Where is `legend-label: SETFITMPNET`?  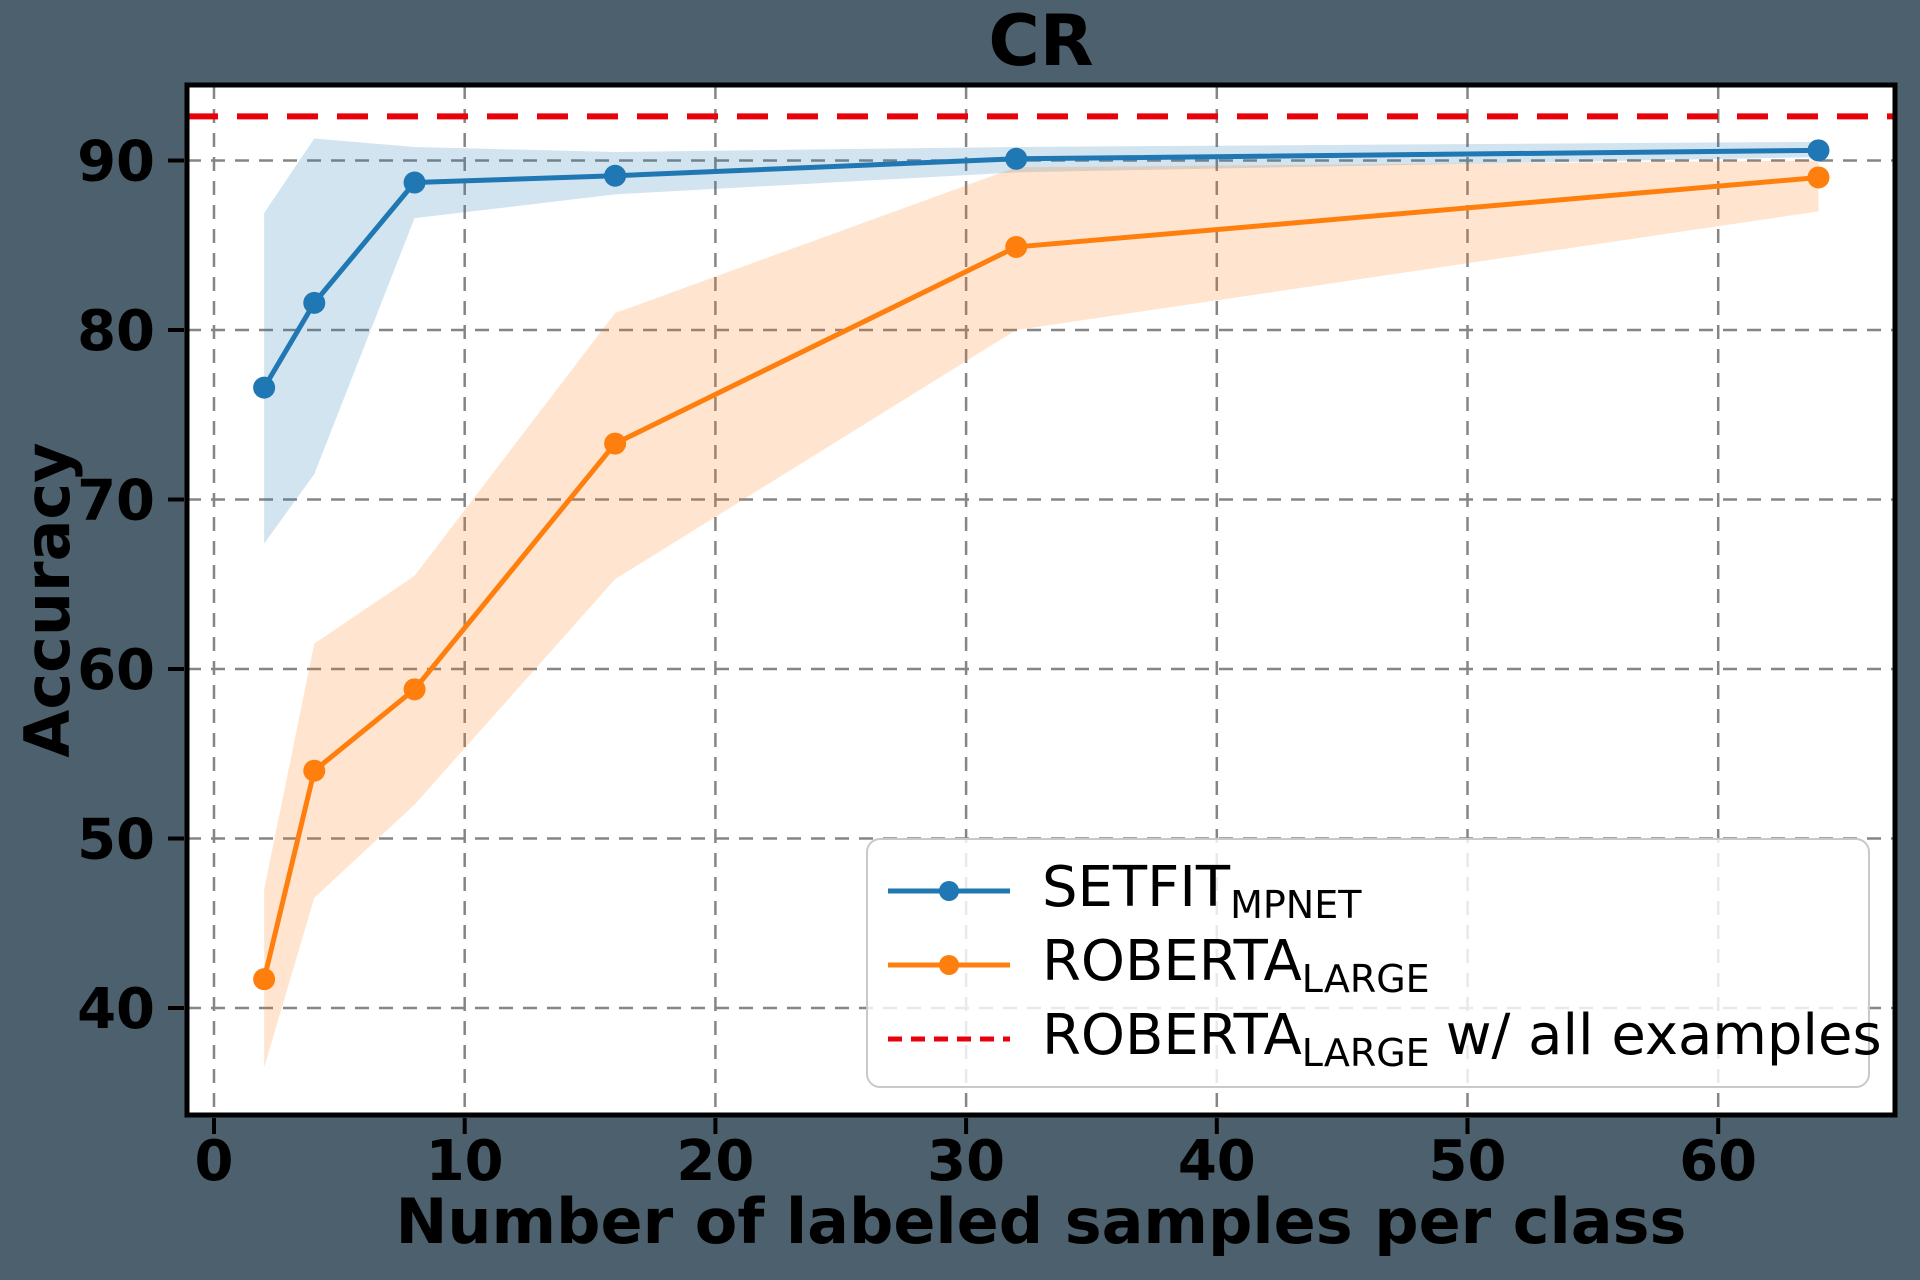
legend-label: SETFITMPNET is located at coordinates (1202, 891).